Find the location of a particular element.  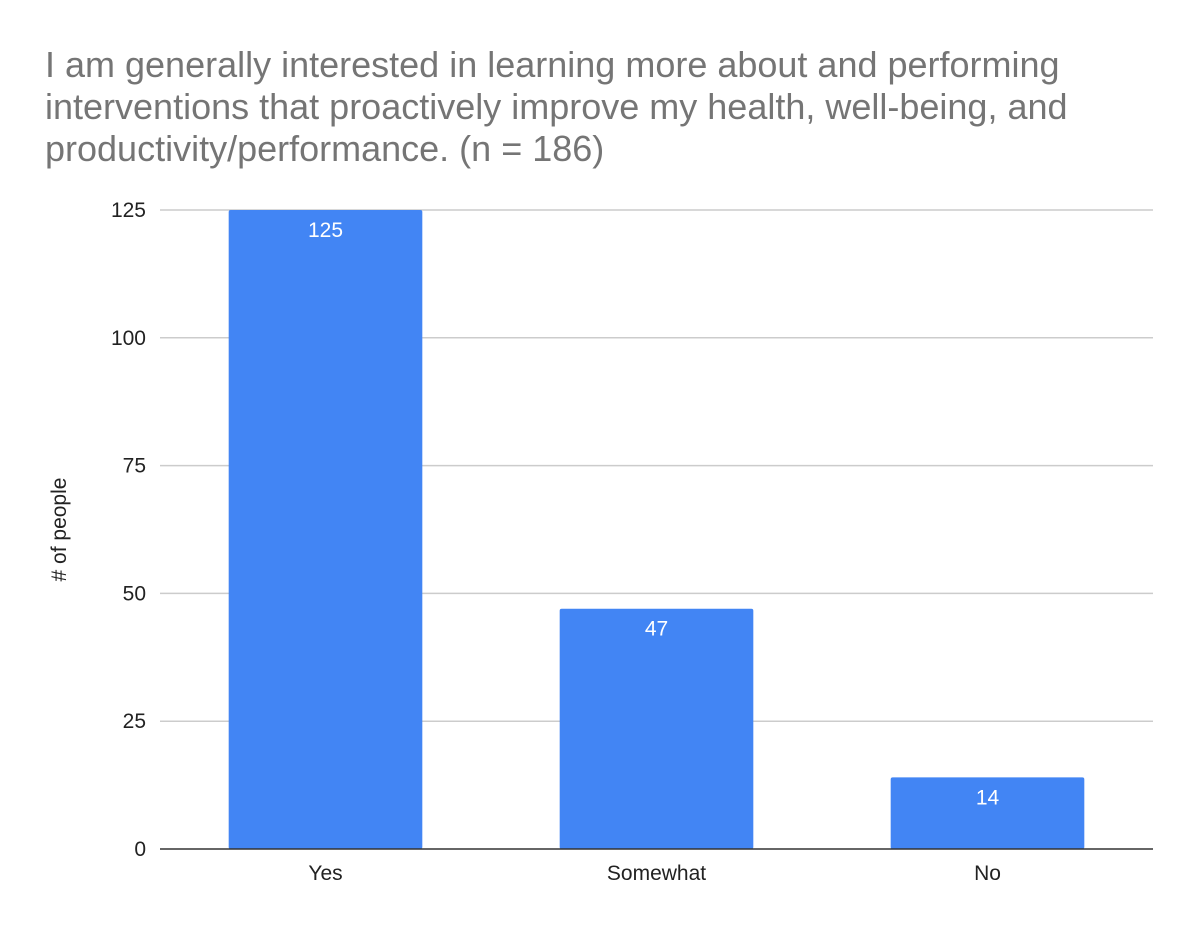

bar-data-label: 125 is located at coordinates (325, 230).